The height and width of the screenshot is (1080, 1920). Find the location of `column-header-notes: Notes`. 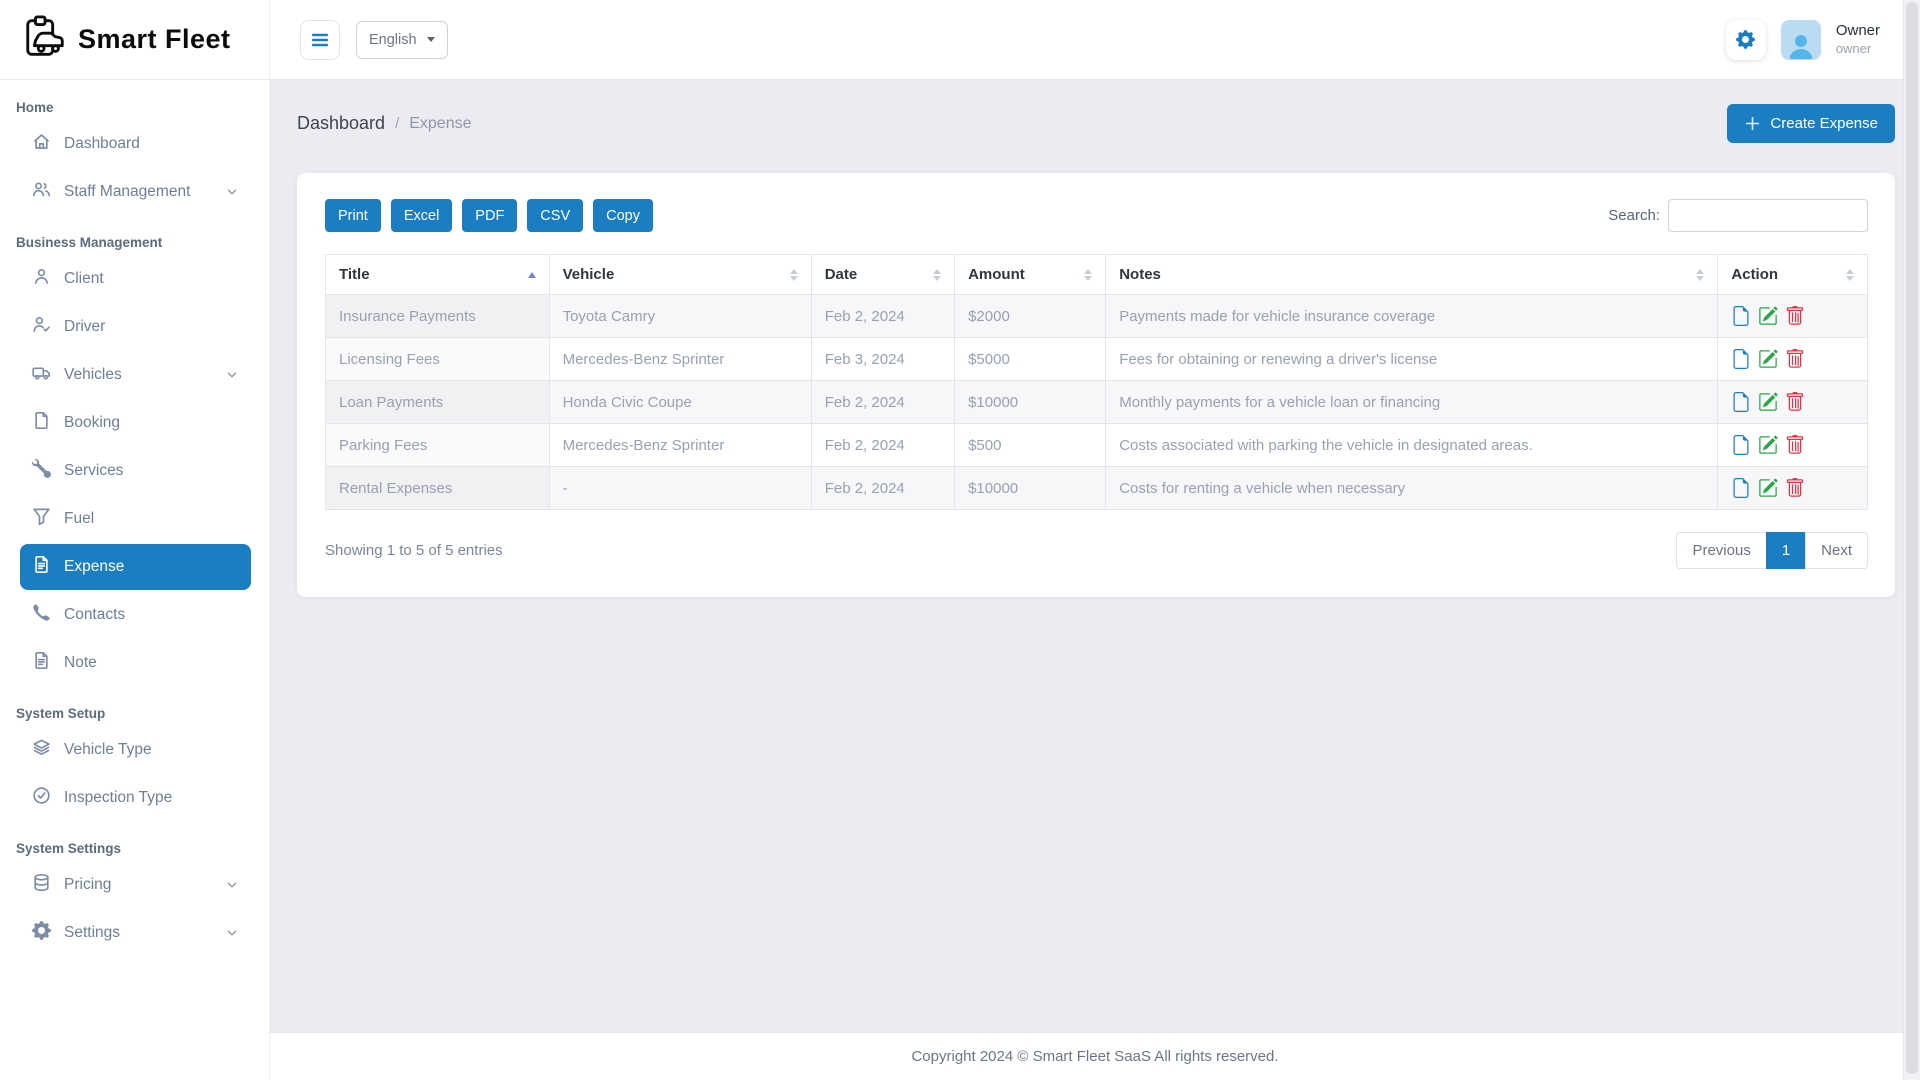

column-header-notes: Notes is located at coordinates (1412, 274).